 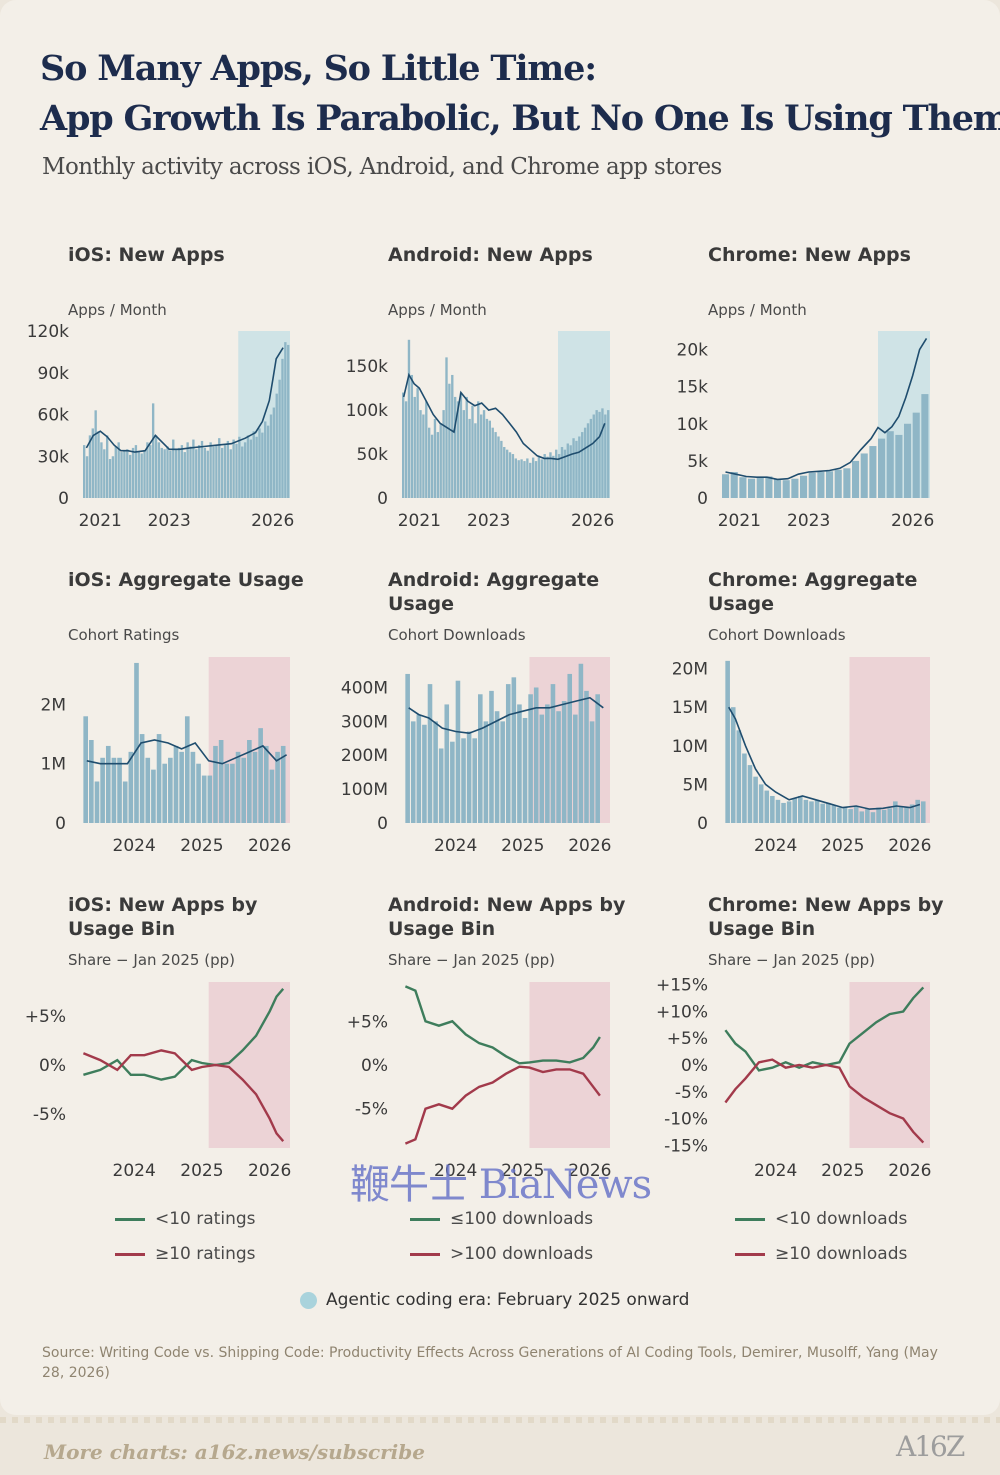 What do you see at coordinates (367, 1022) in the screenshot?
I see `y-tick-label: +5%` at bounding box center [367, 1022].